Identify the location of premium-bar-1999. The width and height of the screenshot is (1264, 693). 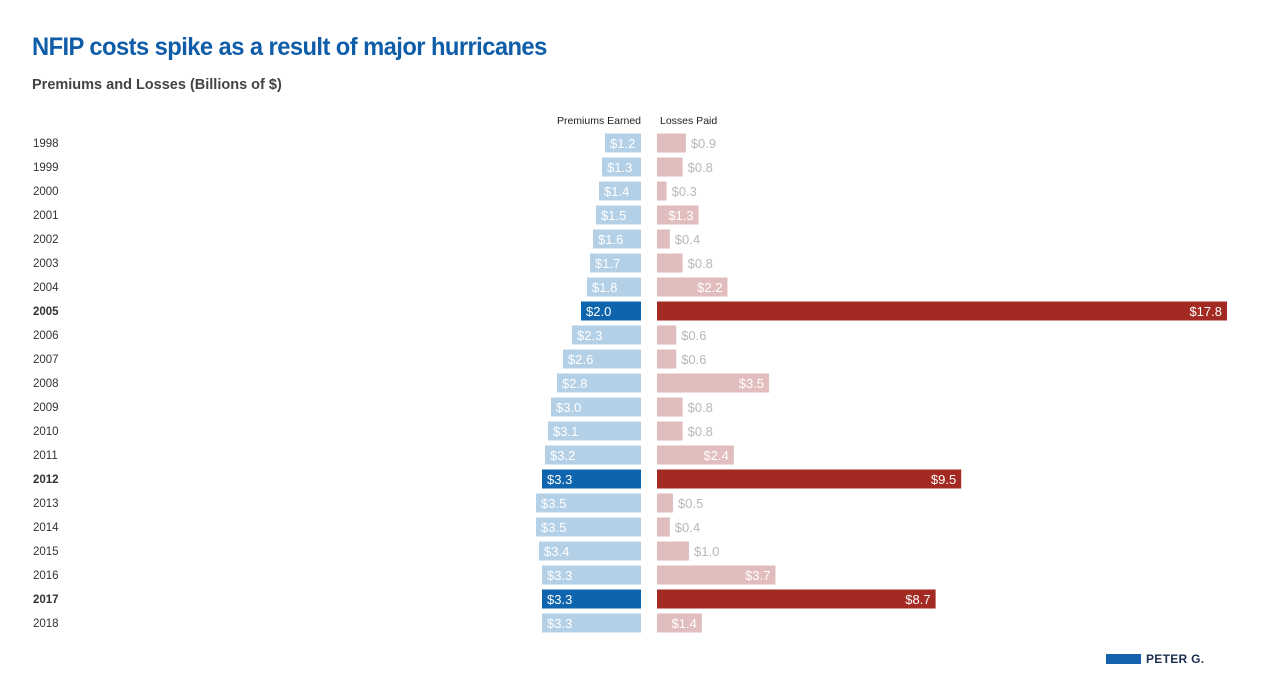
(621, 167).